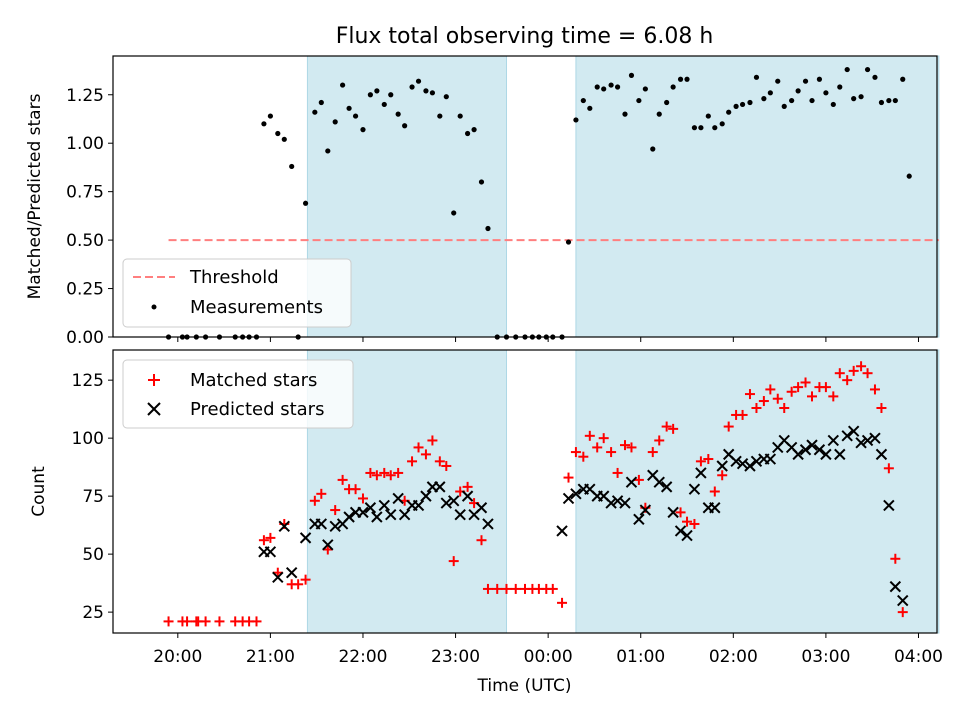 The width and height of the screenshot is (960, 720). What do you see at coordinates (918, 657) in the screenshot?
I see `xtick-label: 04:00` at bounding box center [918, 657].